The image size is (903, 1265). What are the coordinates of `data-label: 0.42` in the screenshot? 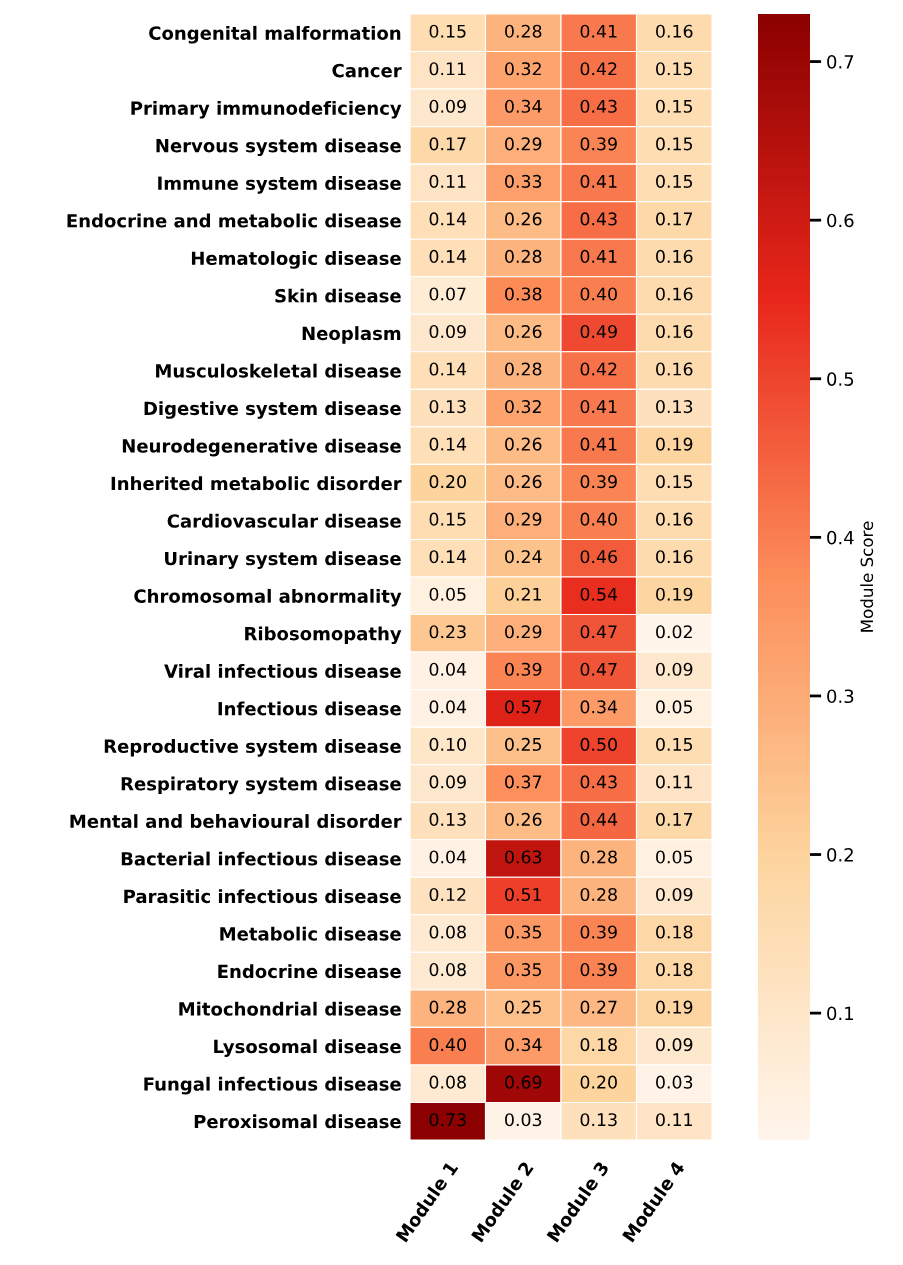 It's located at (598, 69).